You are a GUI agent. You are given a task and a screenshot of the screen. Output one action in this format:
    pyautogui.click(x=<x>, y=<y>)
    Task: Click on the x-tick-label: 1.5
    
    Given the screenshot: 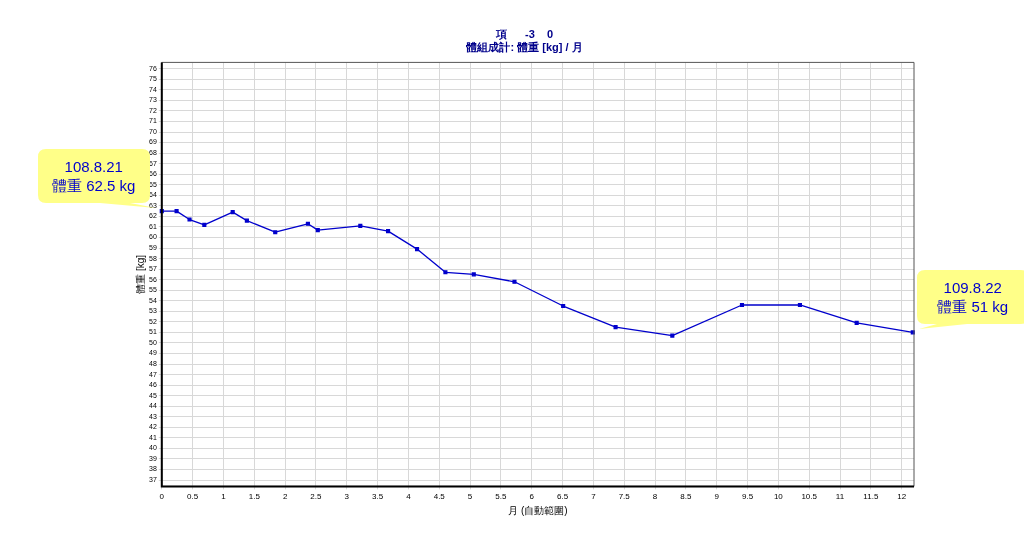 What is the action you would take?
    pyautogui.click(x=254, y=497)
    